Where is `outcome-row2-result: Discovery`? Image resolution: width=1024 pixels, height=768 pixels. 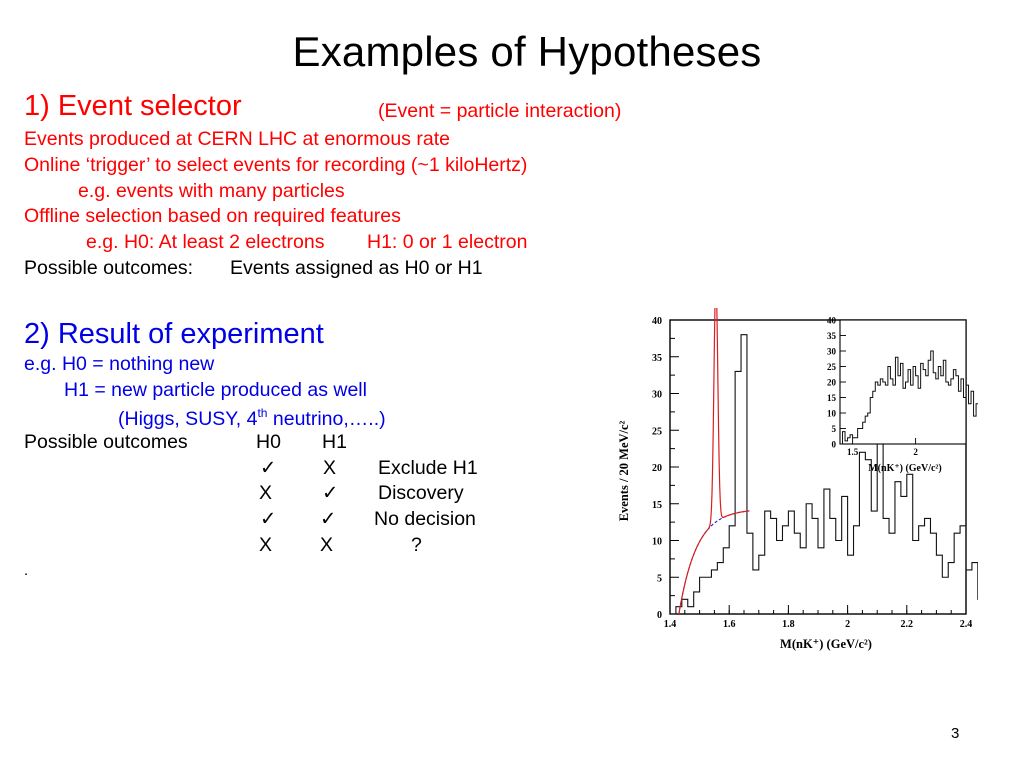 outcome-row2-result: Discovery is located at coordinates (421, 493).